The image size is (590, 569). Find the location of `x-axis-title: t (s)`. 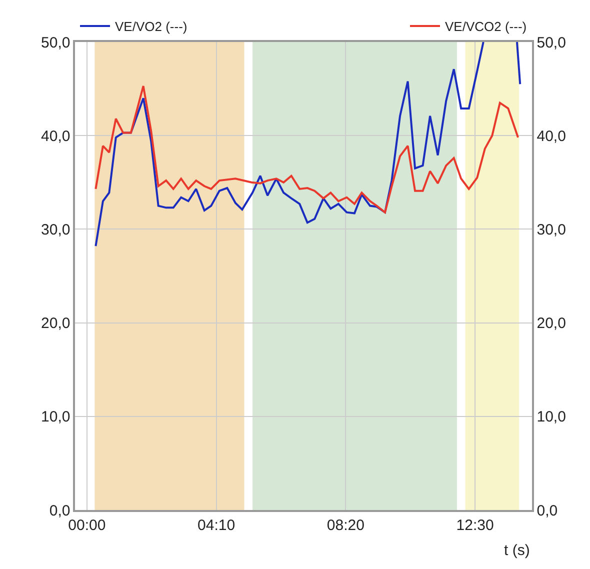

x-axis-title: t (s) is located at coordinates (517, 550).